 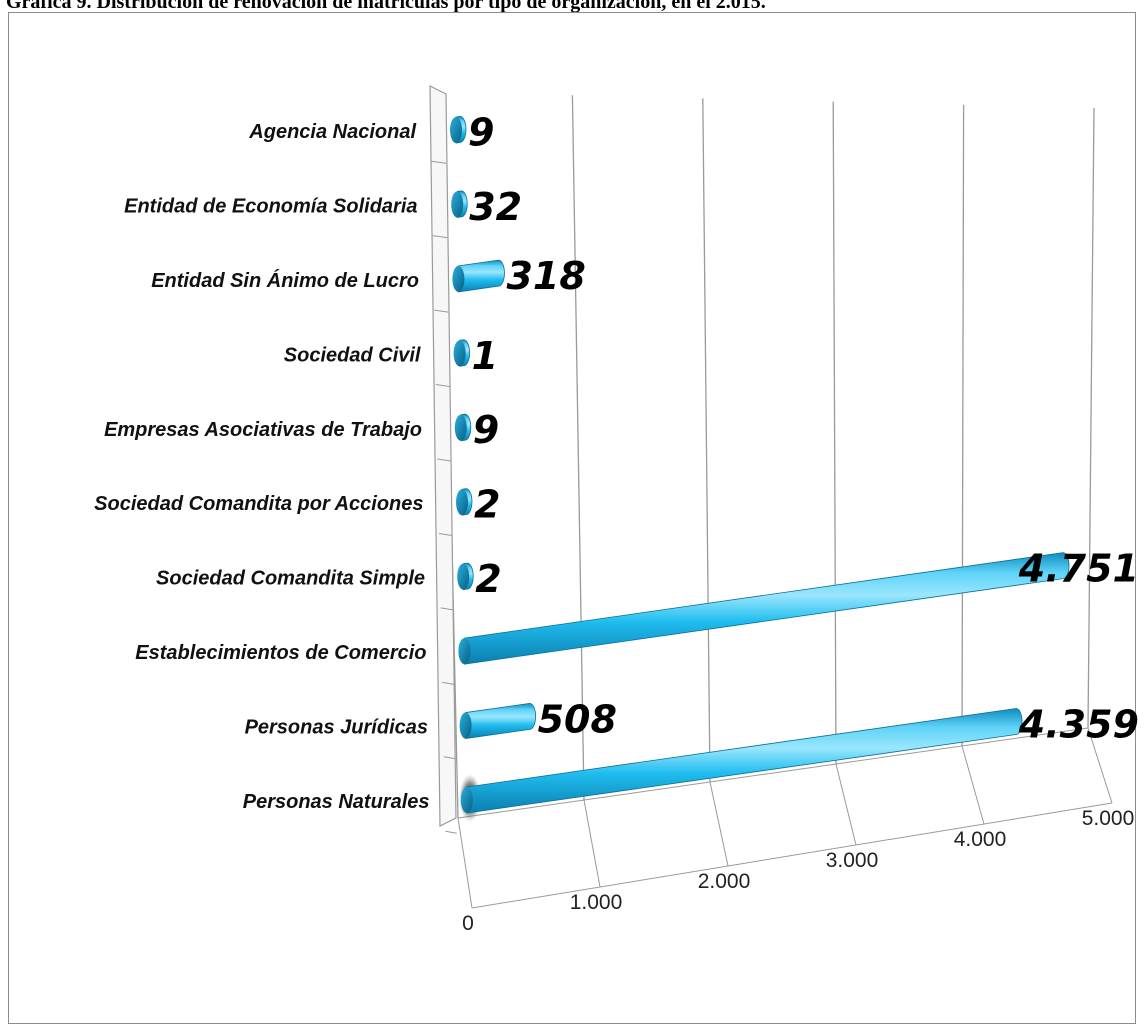 What do you see at coordinates (1078, 725) in the screenshot?
I see `value-label: 4.359` at bounding box center [1078, 725].